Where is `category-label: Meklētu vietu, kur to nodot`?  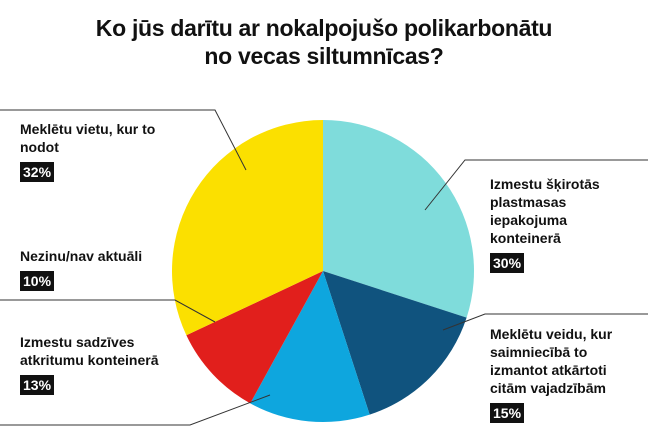
category-label: Meklētu vietu, kur to nodot is located at coordinates (88, 138).